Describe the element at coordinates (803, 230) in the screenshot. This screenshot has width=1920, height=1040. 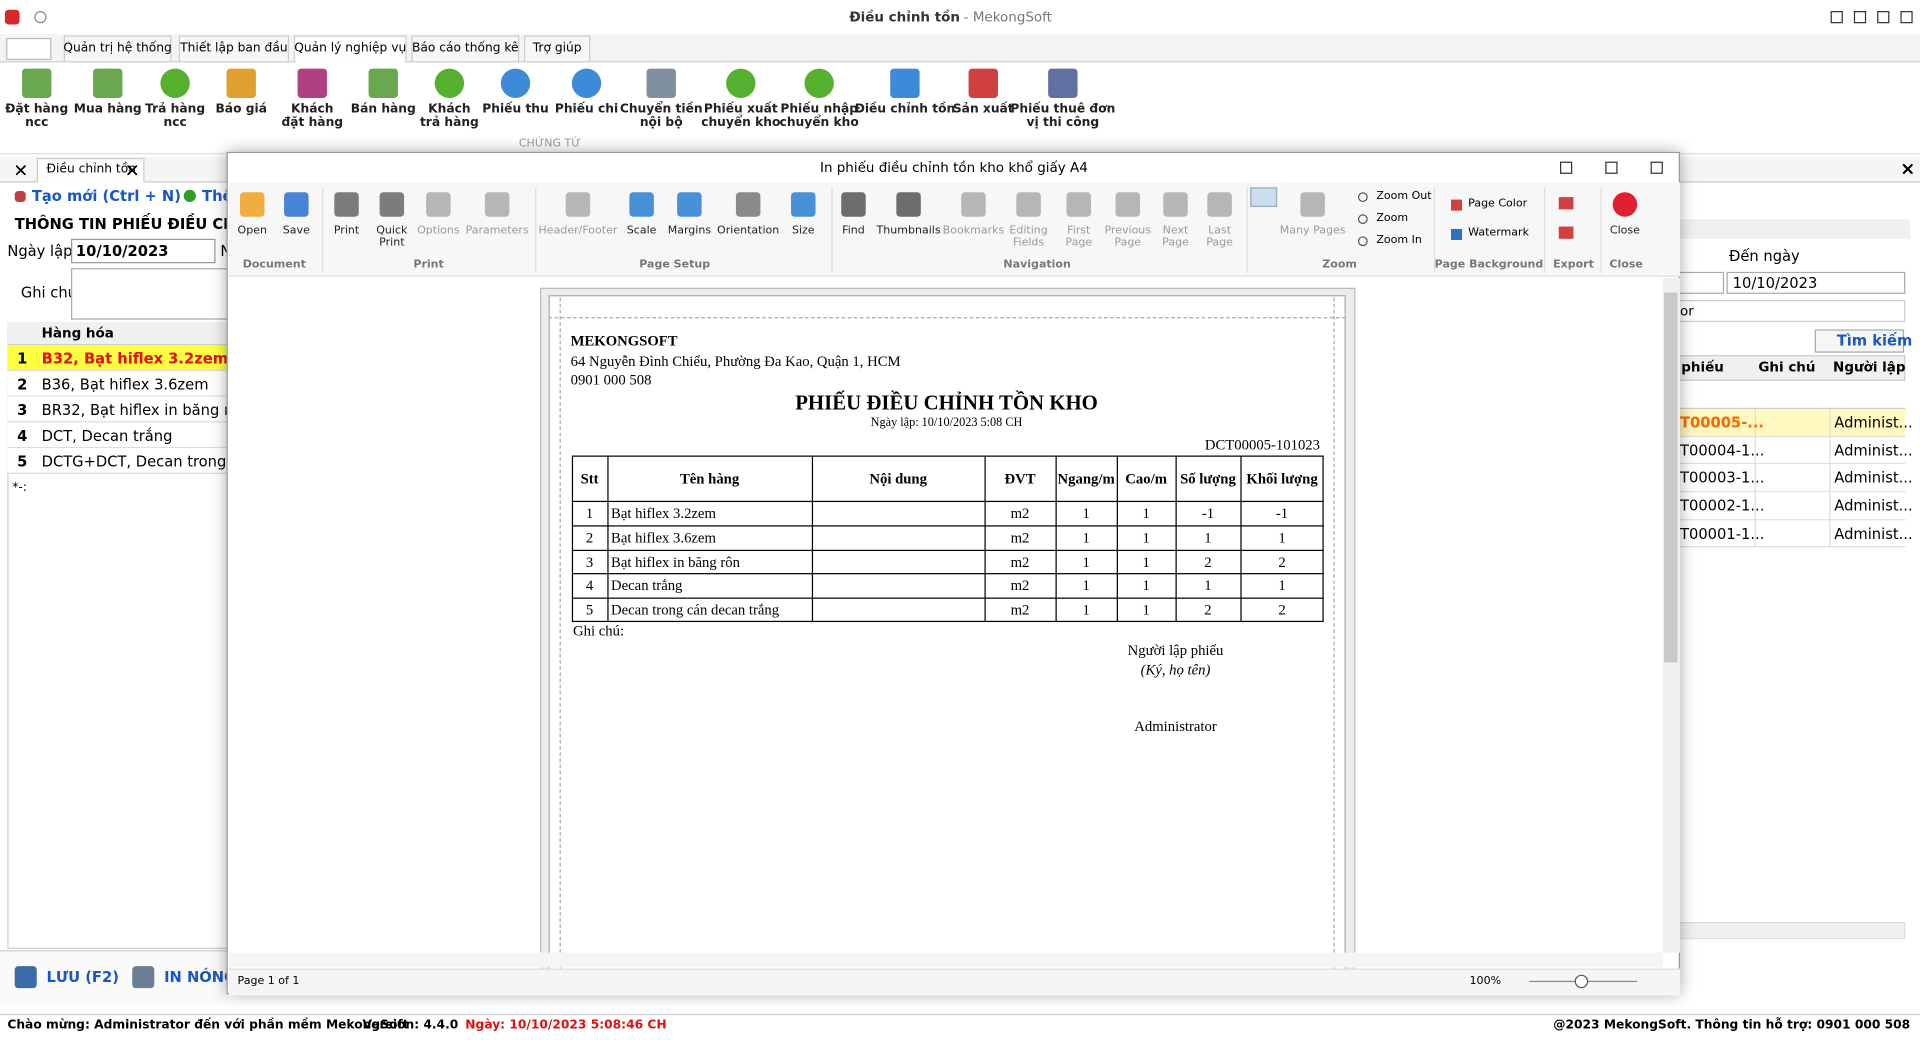
I see `toolbar-button-label: Size` at that location.